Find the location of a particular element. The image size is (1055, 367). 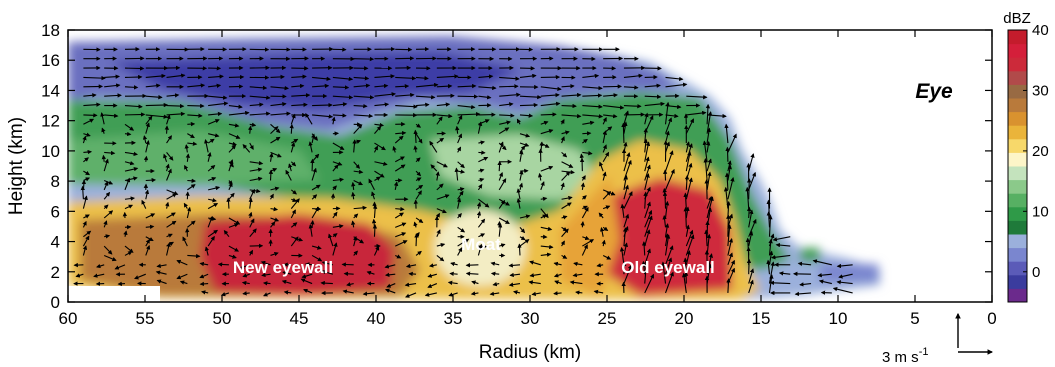

y-tick-label: 16 is located at coordinates (50, 60).